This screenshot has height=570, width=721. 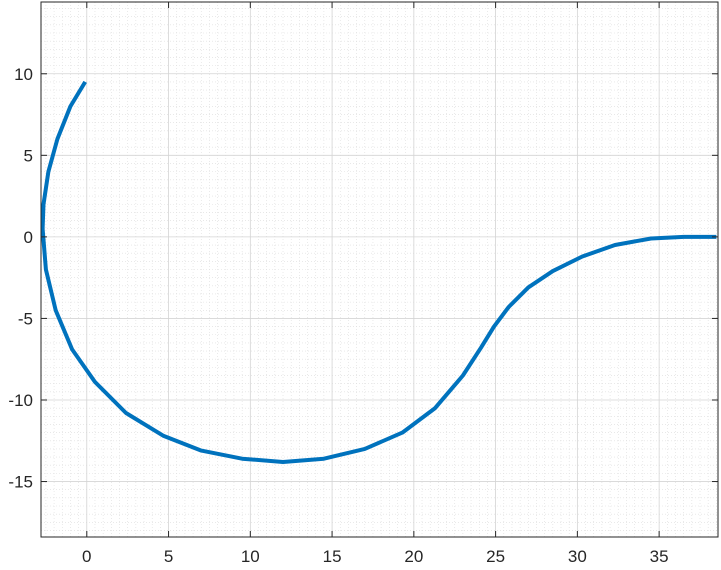 What do you see at coordinates (413, 556) in the screenshot?
I see `x-tick-label: 20` at bounding box center [413, 556].